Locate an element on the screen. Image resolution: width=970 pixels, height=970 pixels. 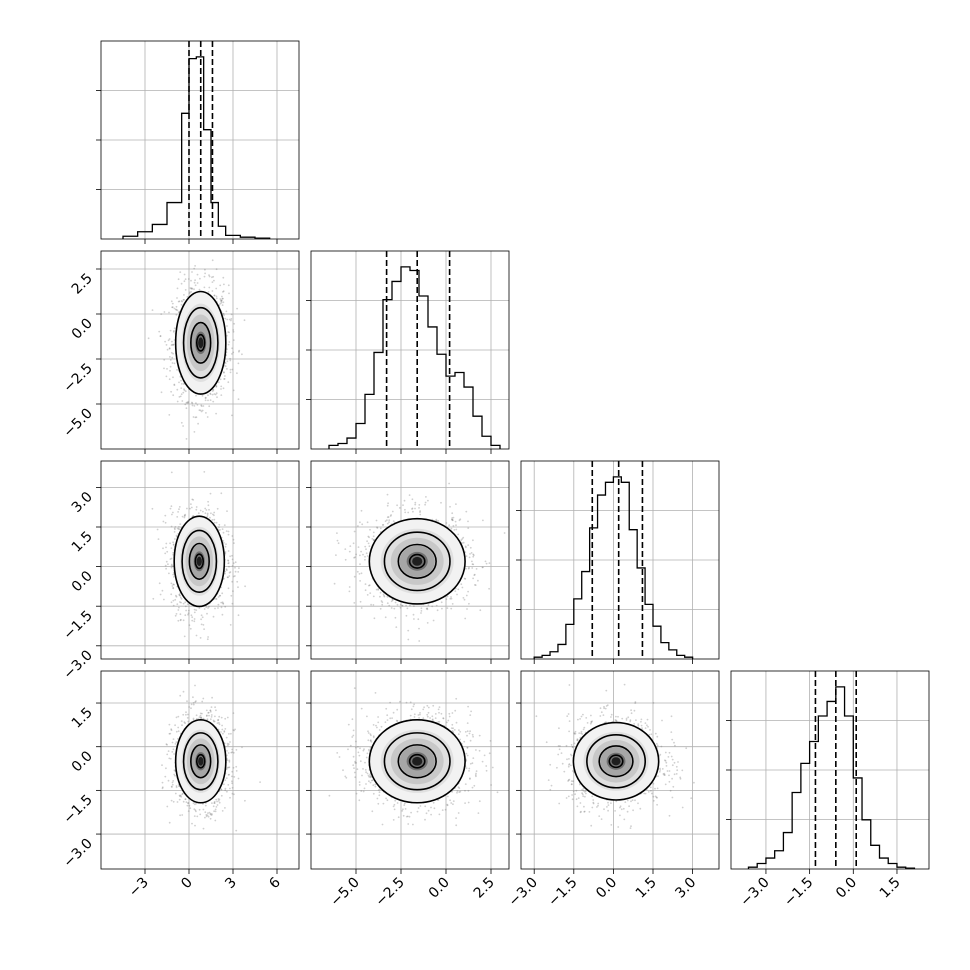
histogram-step-line is located at coordinates (196, 147).